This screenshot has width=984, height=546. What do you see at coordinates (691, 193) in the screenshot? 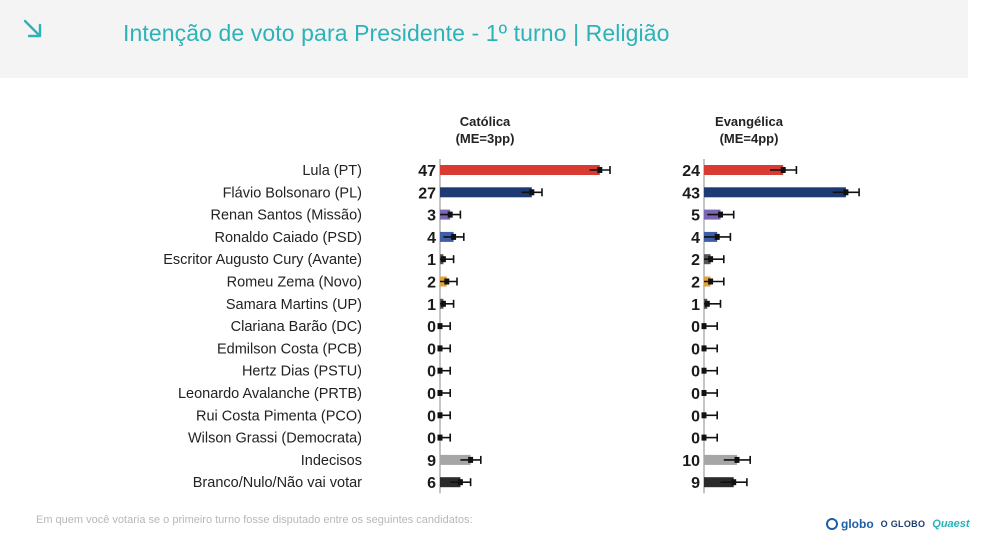
I see `value-label: 43` at bounding box center [691, 193].